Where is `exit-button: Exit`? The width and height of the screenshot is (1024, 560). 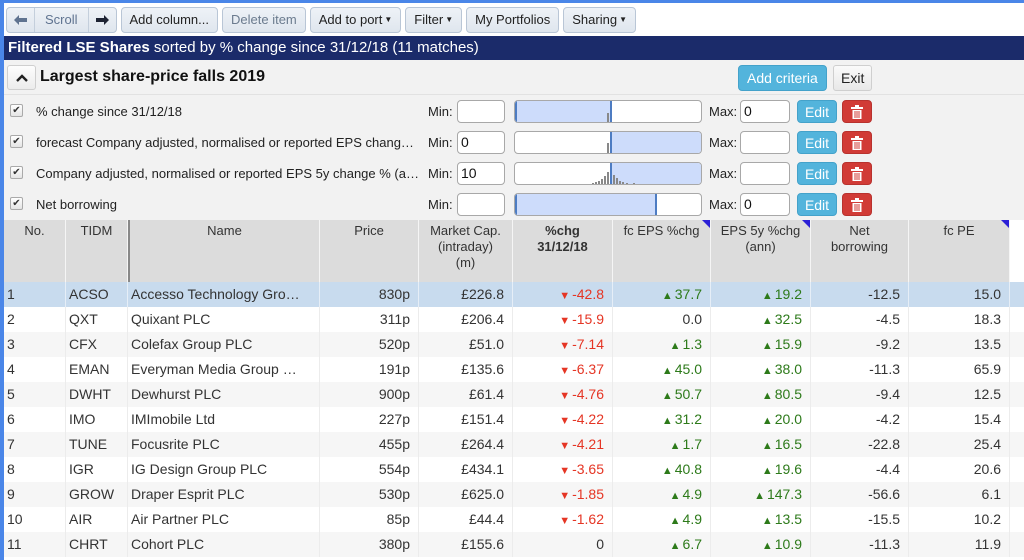 exit-button: Exit is located at coordinates (853, 78).